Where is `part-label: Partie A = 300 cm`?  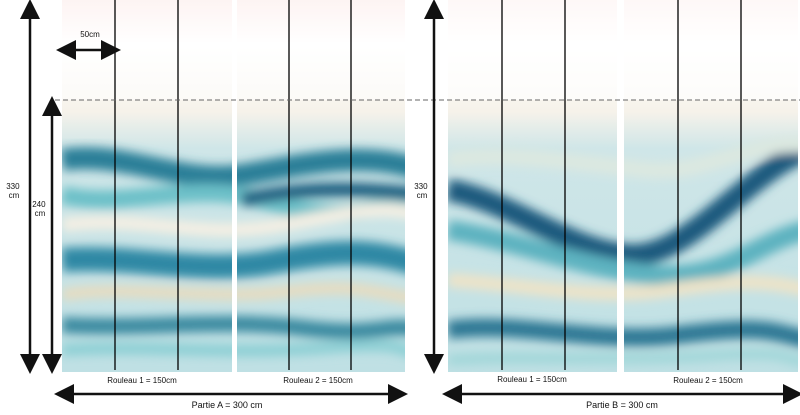
part-label: Partie A = 300 cm is located at coordinates (227, 405).